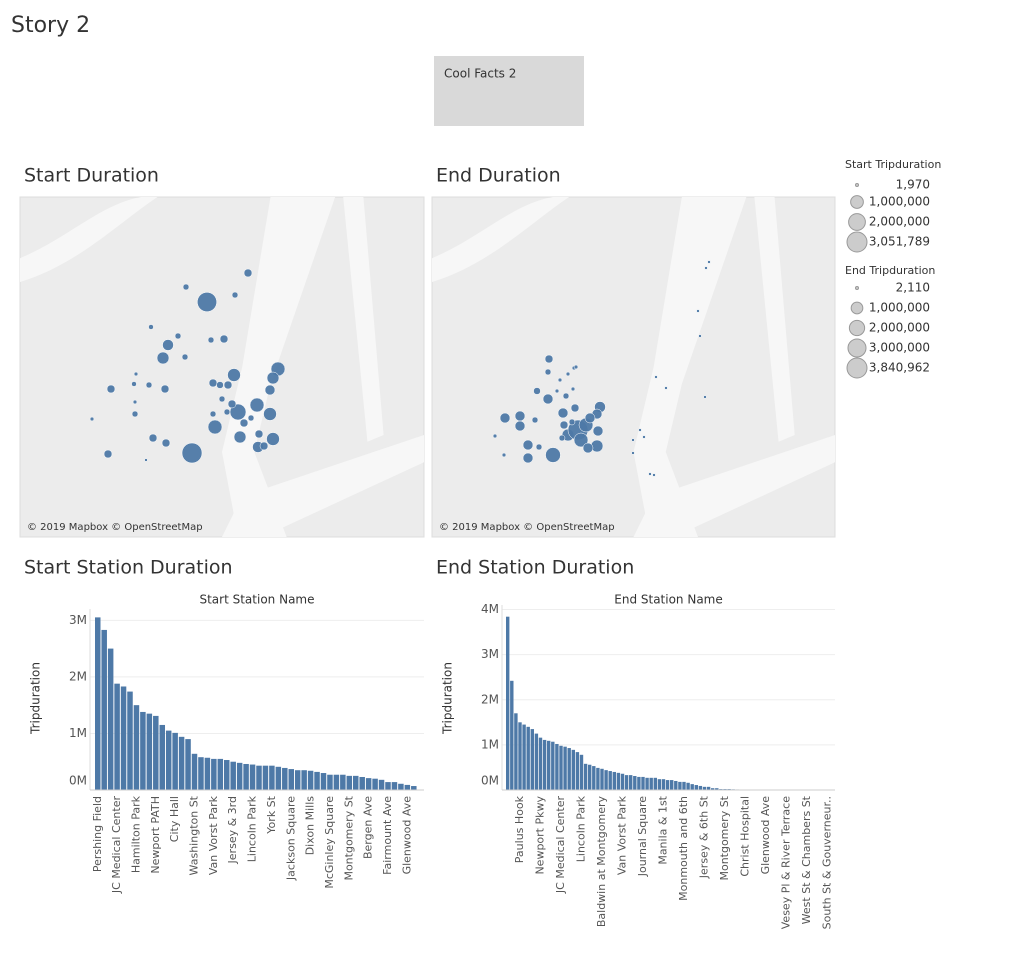 The width and height of the screenshot is (1016, 964). I want to click on x-tick-label: Newport PATH, so click(155, 835).